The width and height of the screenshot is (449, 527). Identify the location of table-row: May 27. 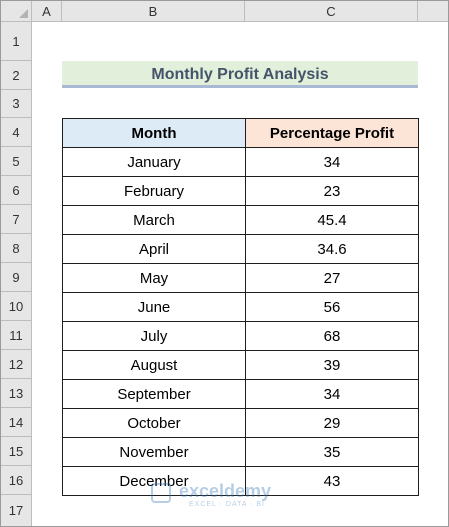
(240, 278).